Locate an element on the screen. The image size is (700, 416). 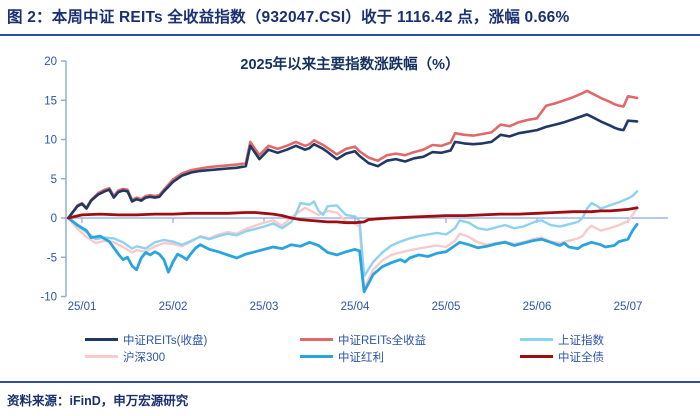
x-axis-label: 25/03 is located at coordinates (264, 307).